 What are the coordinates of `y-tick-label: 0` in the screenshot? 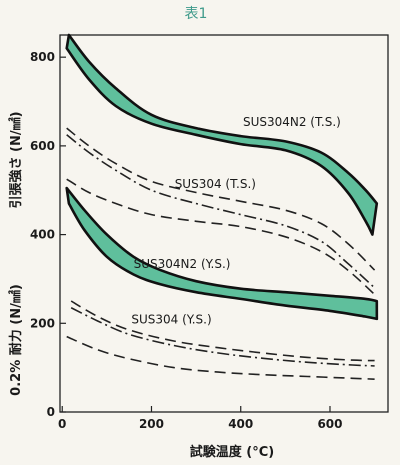 It's located at (51, 412).